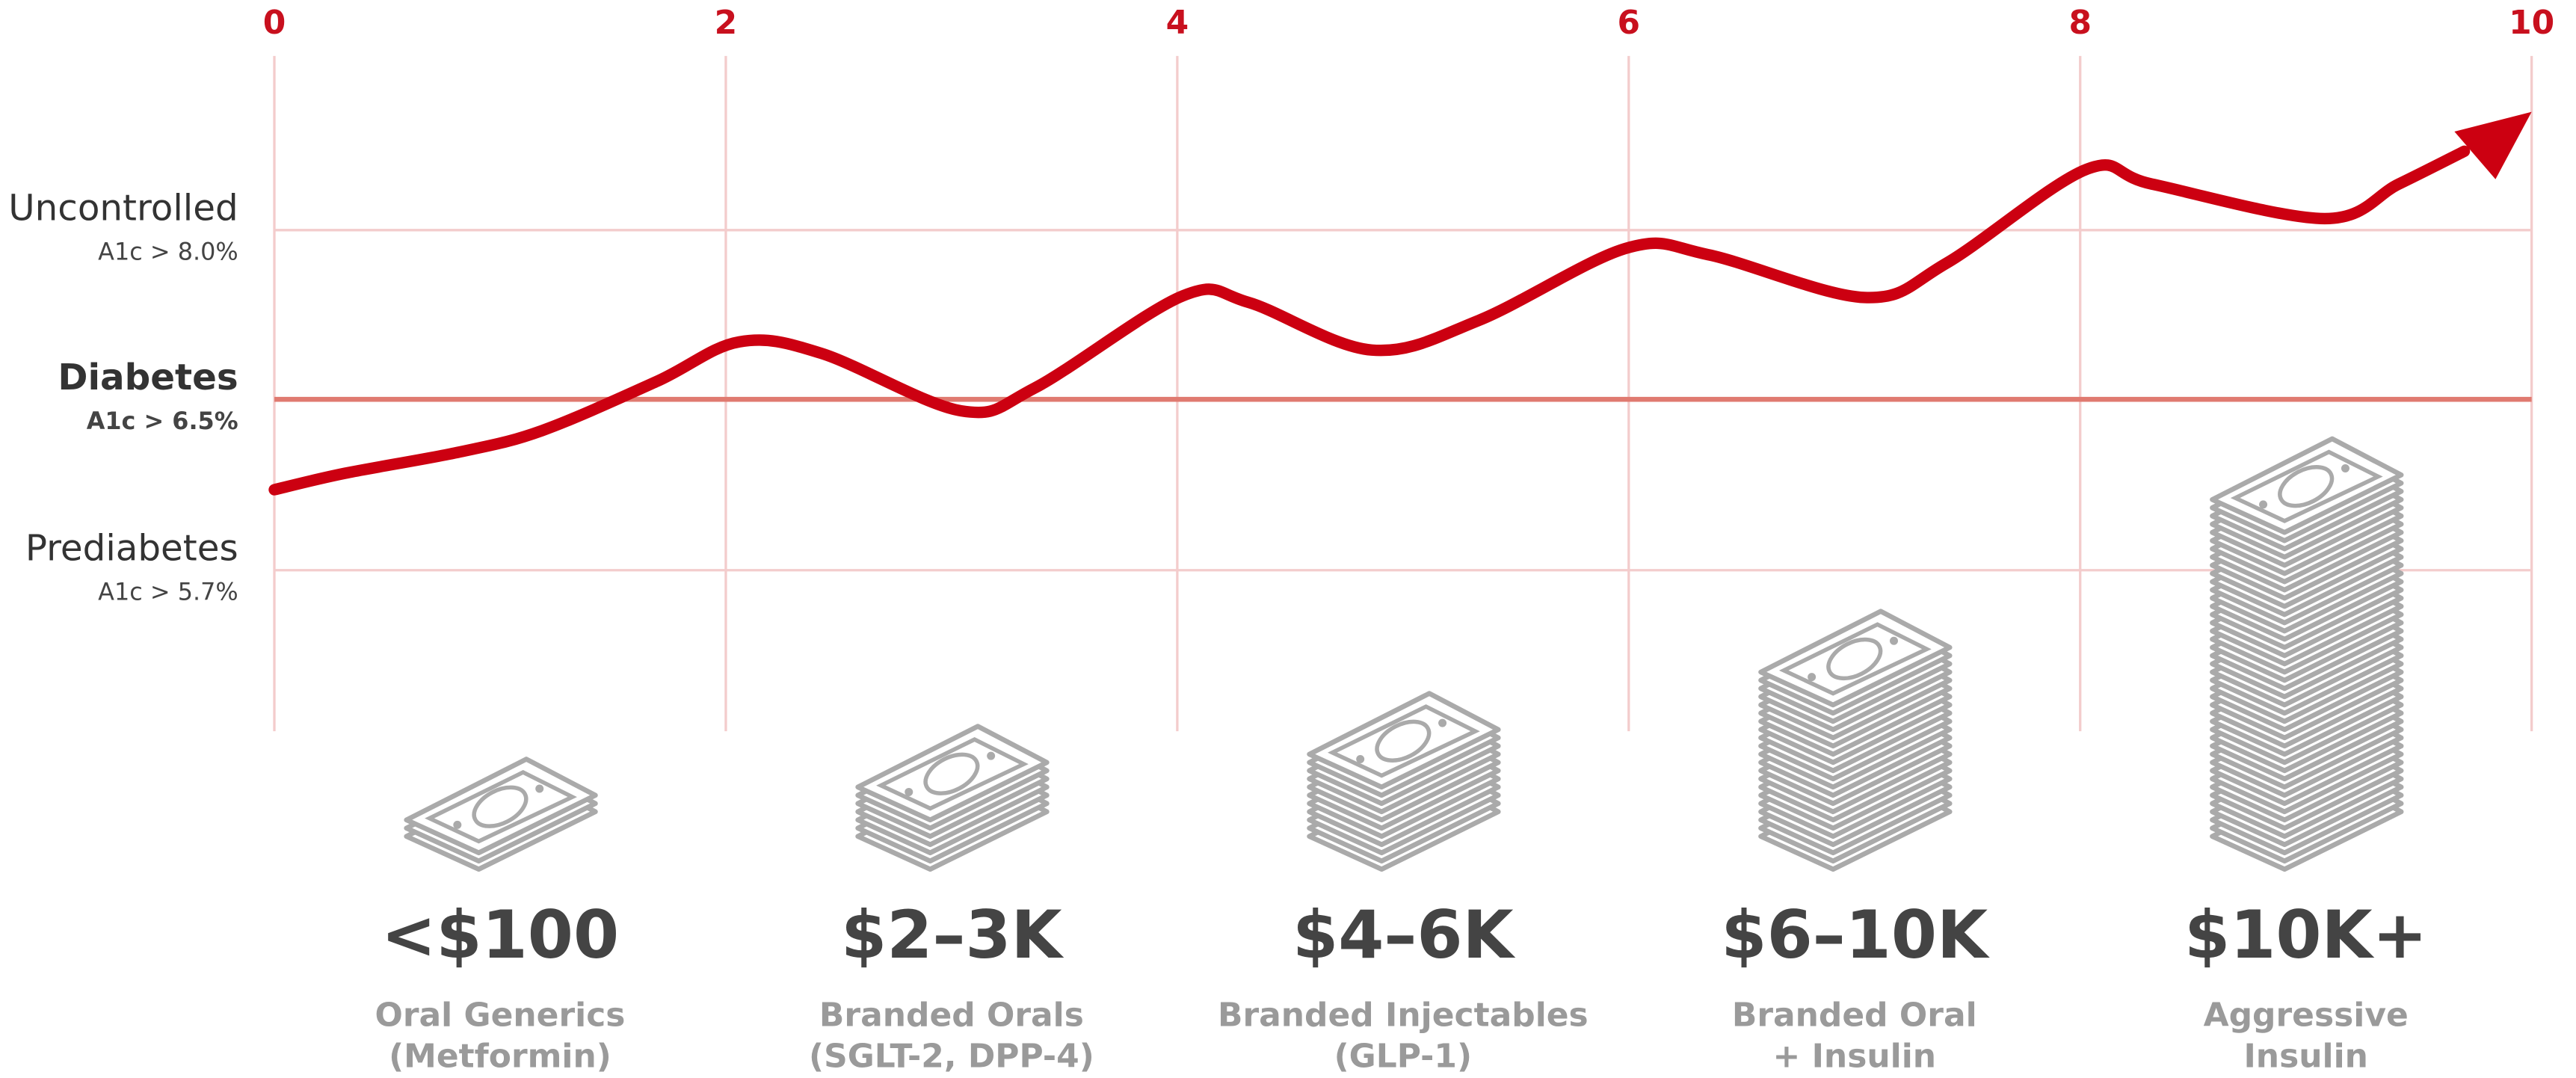 The width and height of the screenshot is (2576, 1078). Describe the element at coordinates (1855, 934) in the screenshot. I see `tier-price: $6–10K` at that location.